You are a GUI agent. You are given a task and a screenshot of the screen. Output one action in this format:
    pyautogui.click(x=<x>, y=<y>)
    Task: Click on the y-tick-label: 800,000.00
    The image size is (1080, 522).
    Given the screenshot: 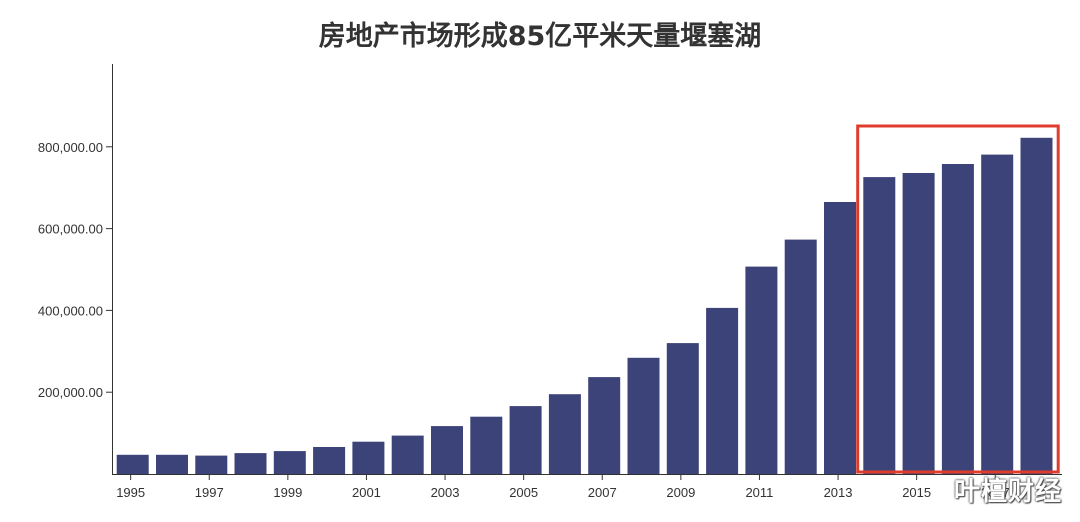 What is the action you would take?
    pyautogui.click(x=70, y=147)
    